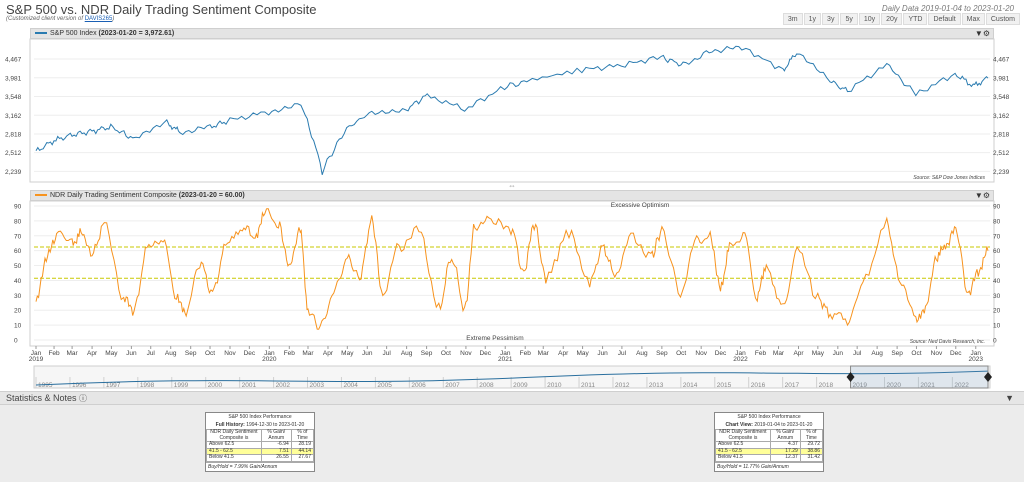 The height and width of the screenshot is (482, 1024). Describe the element at coordinates (83, 398) in the screenshot. I see `info-icon: ⓘ` at that location.